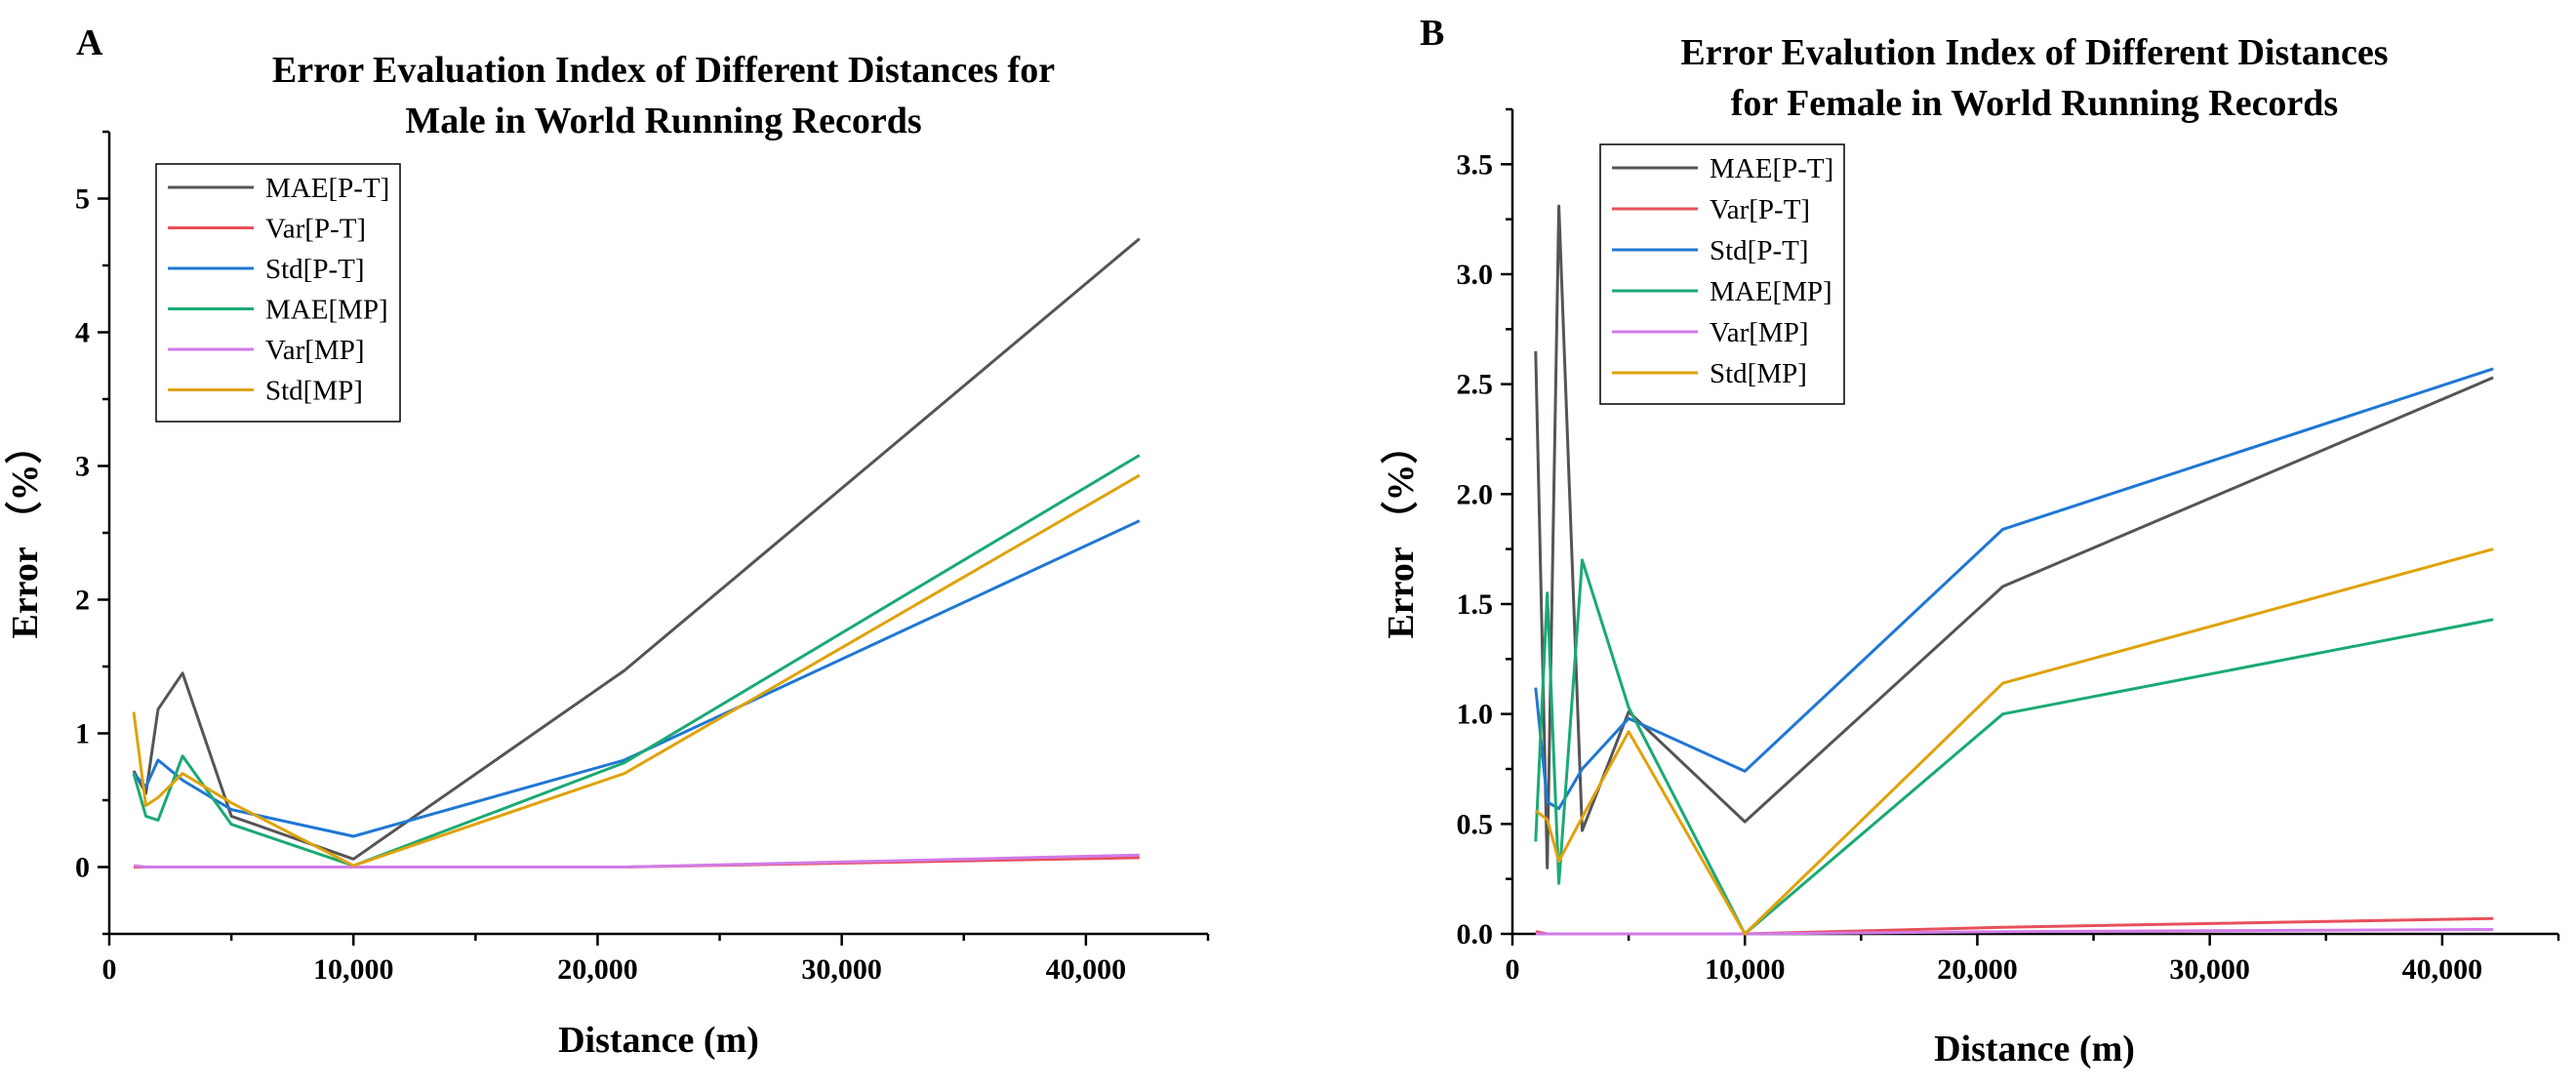 The image size is (2576, 1091). I want to click on y-tick-label: 1, so click(82, 734).